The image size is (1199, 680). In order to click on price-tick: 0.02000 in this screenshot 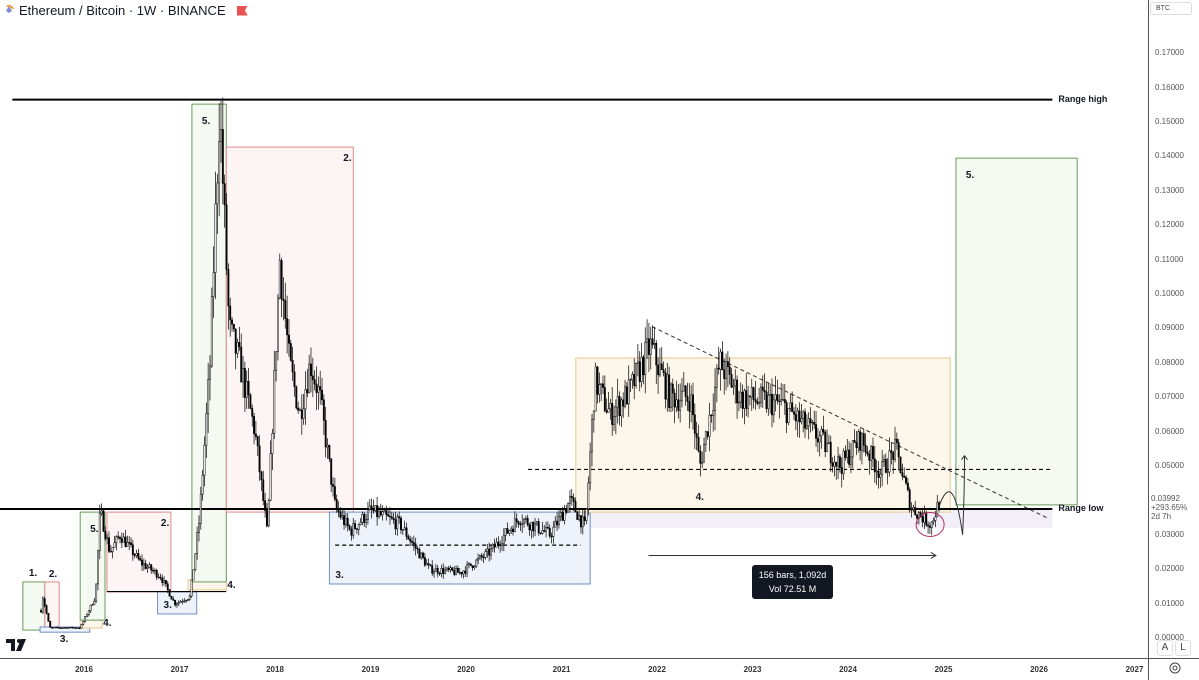, I will do `click(1169, 569)`.